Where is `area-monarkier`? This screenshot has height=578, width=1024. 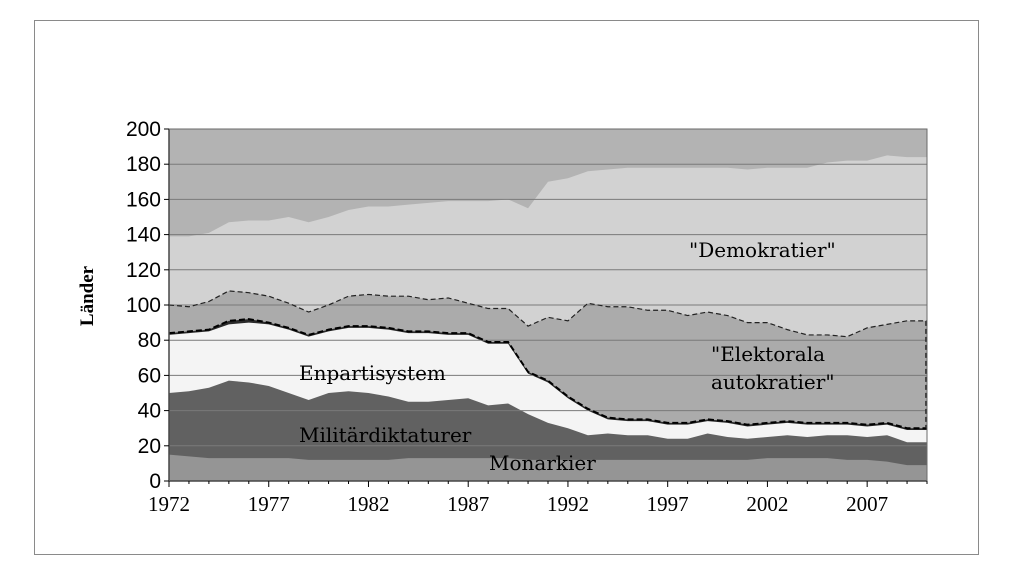
area-monarkier is located at coordinates (548, 467).